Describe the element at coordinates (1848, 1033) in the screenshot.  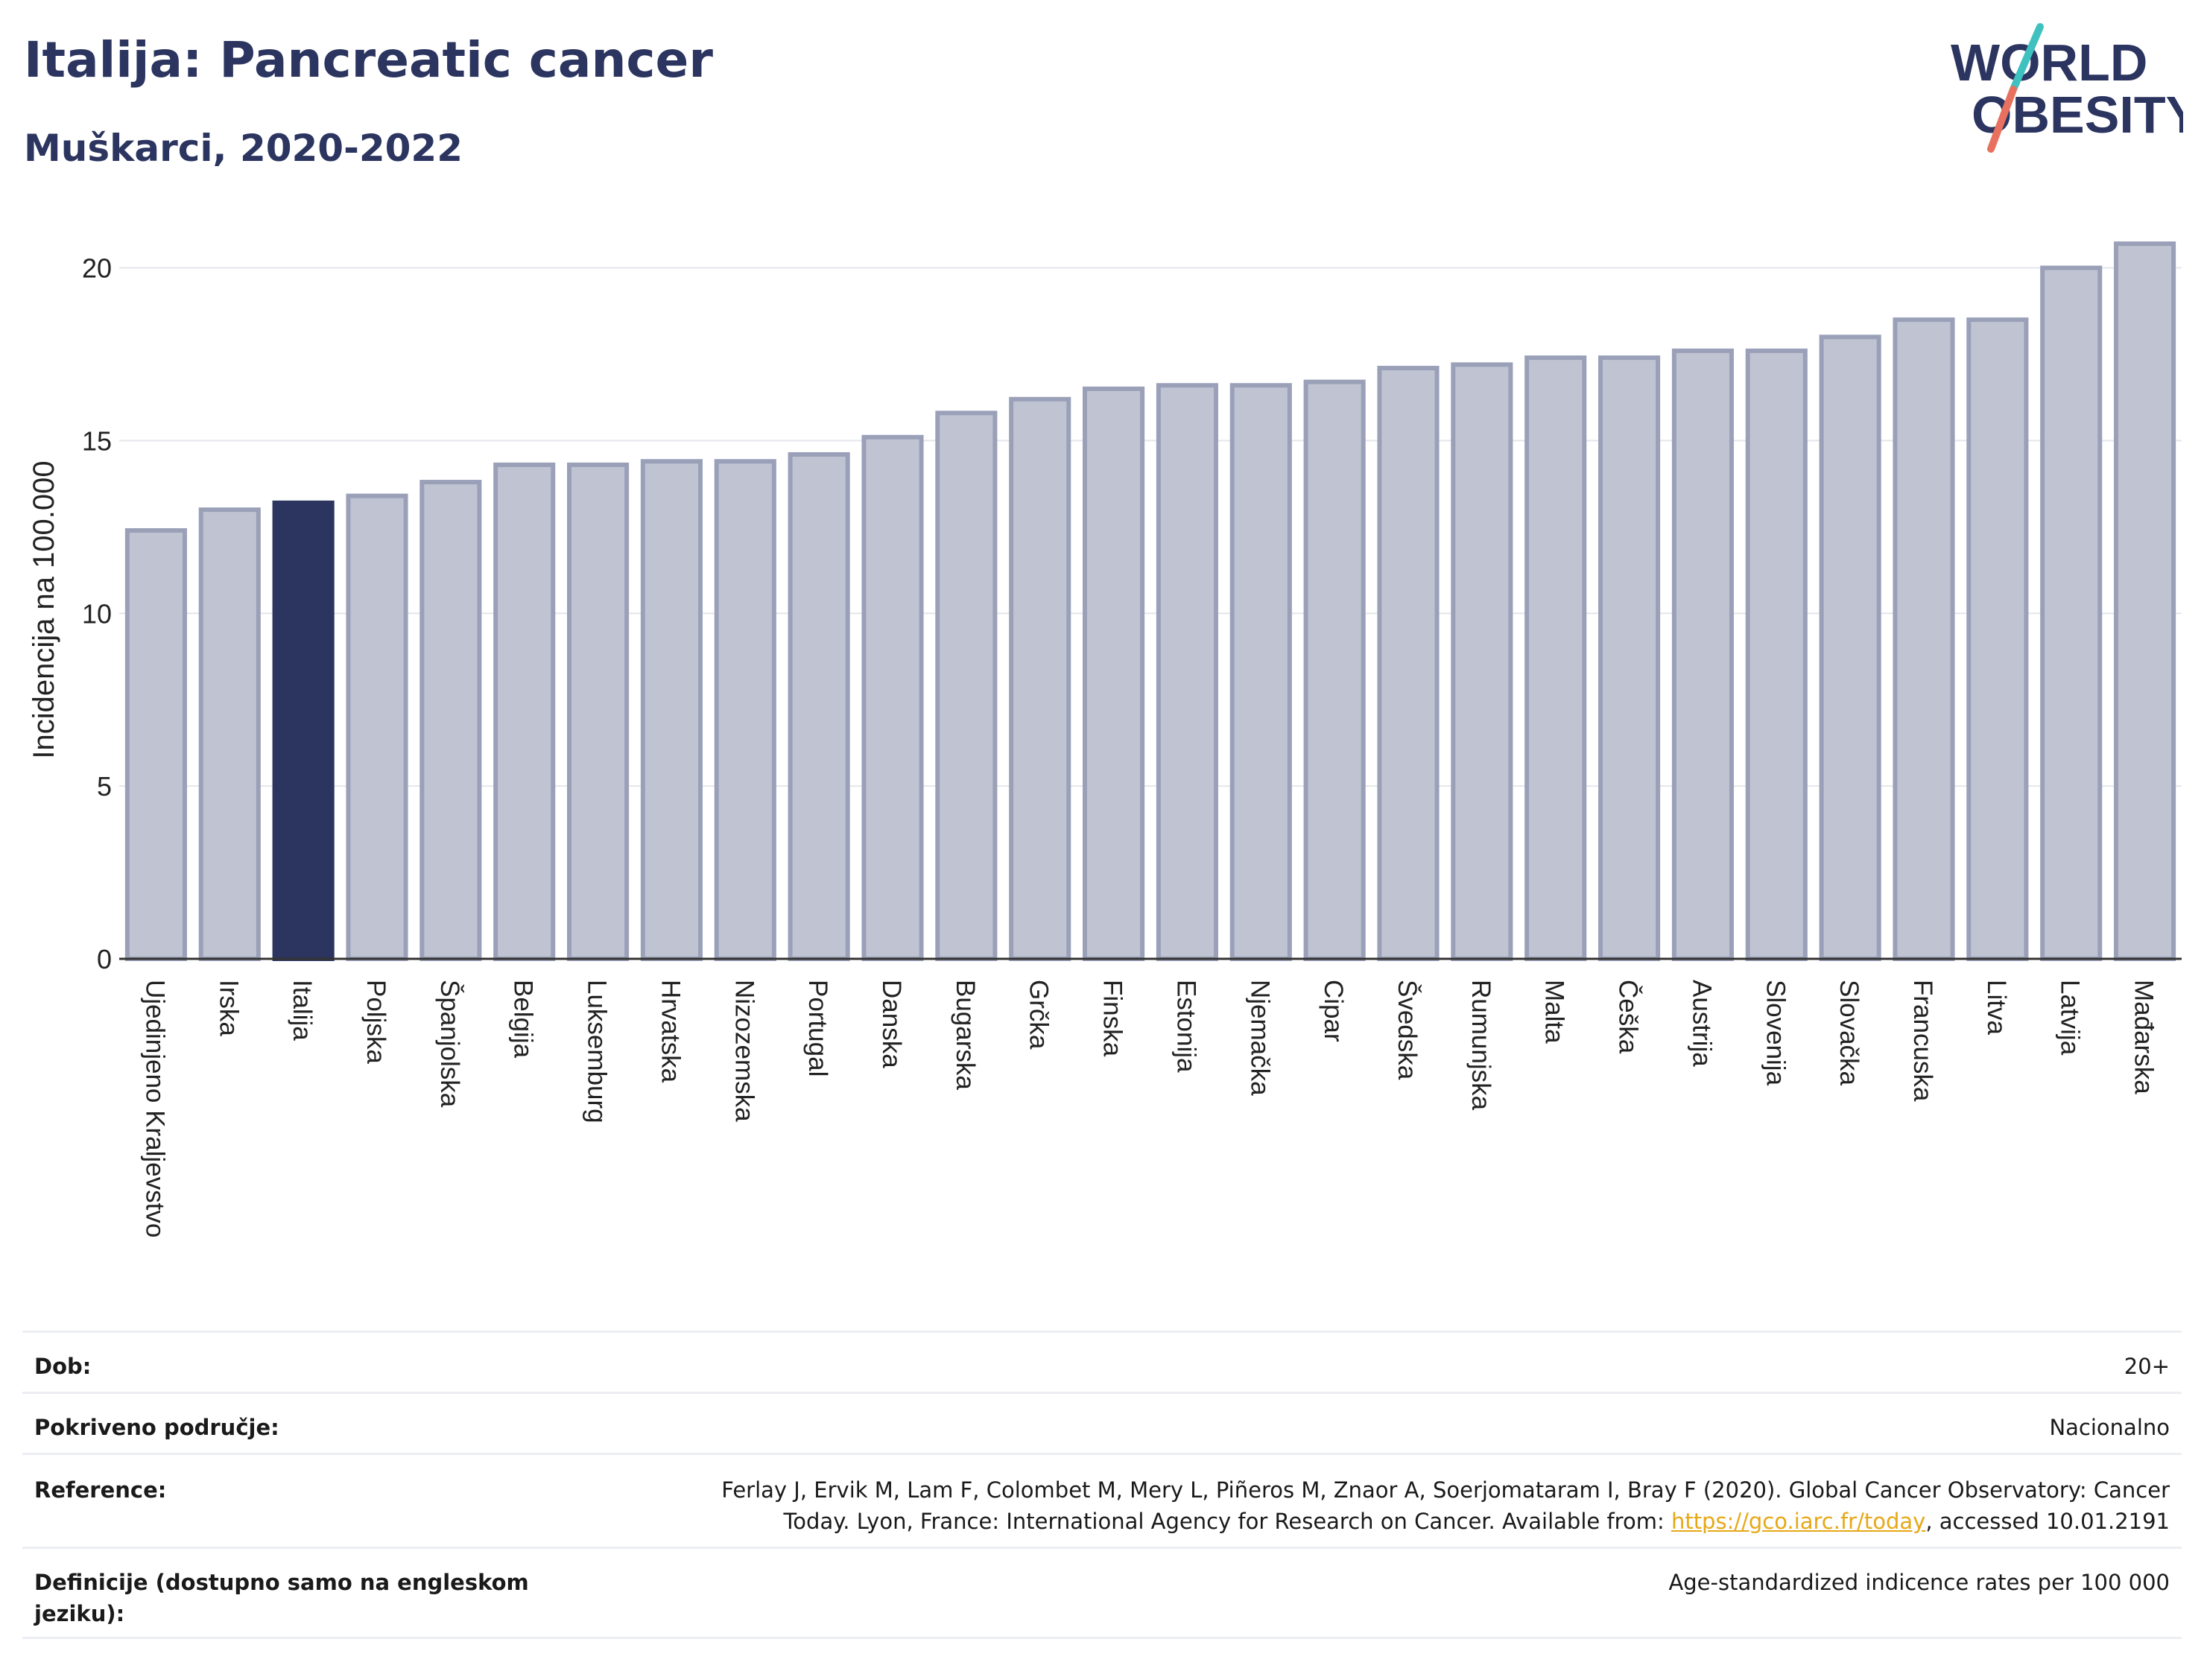
I see `x-tick-label: Slovačka` at that location.